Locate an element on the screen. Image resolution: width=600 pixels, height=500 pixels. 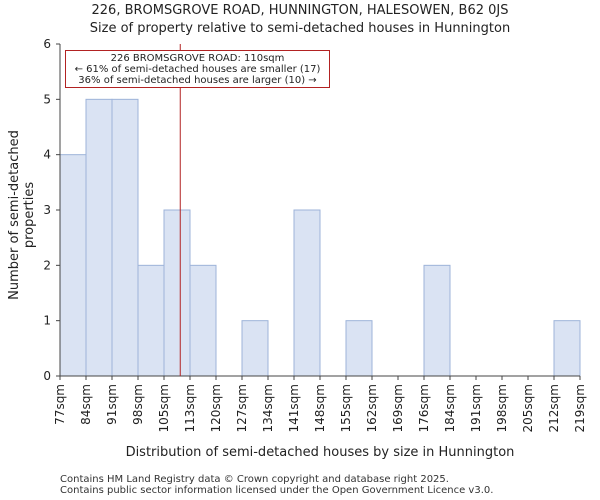
x-tick-label: 169sqm is located at coordinates (398, 408).